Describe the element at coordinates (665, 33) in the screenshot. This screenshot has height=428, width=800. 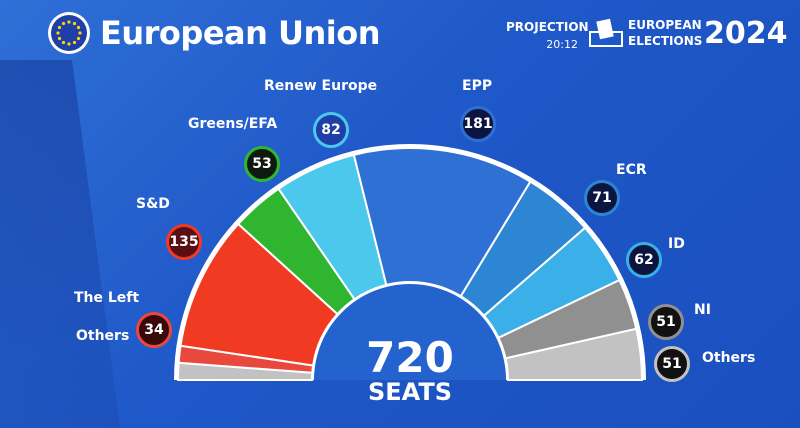
I see `elections-label: EUROPEAN ELECTIONS` at that location.